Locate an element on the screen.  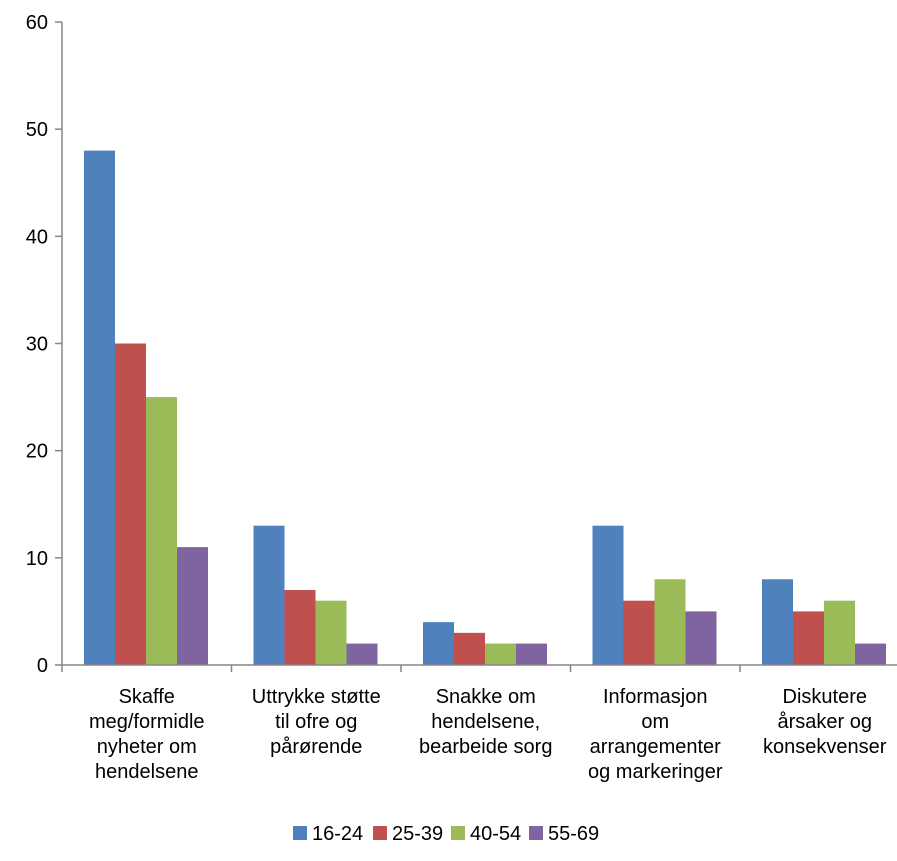
category-label: Uttrykke støtte til ofre og pårørende is located at coordinates (316, 722).